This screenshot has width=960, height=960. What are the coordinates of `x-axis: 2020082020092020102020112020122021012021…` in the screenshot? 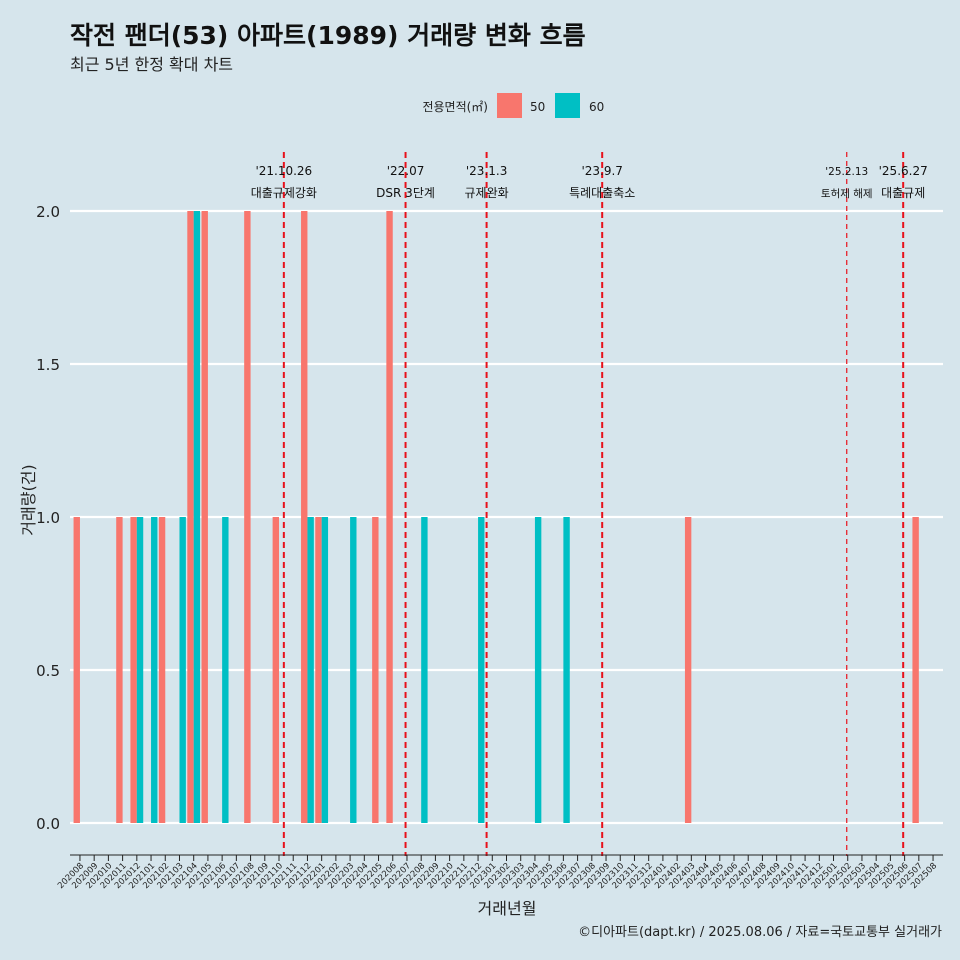 It's located at (499, 872).